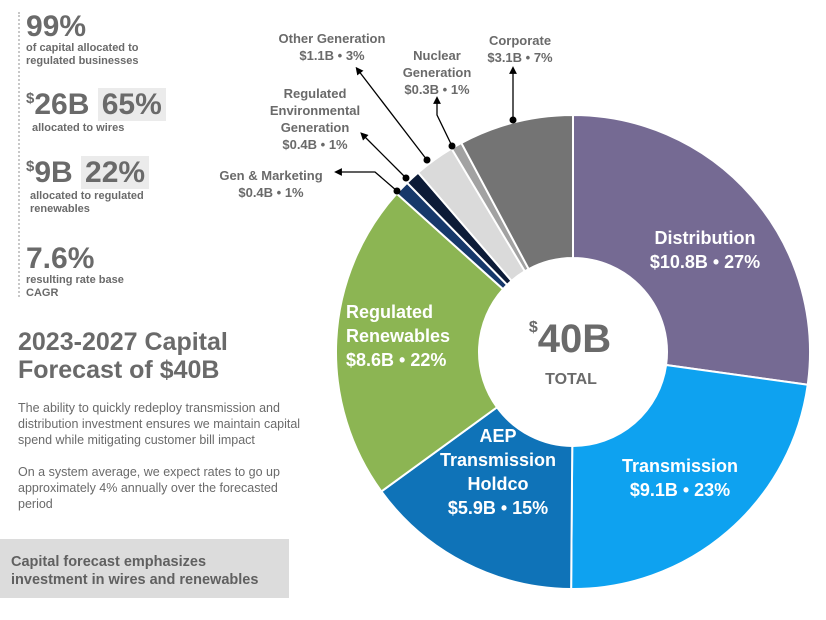 The width and height of the screenshot is (826, 620). Describe the element at coordinates (498, 484) in the screenshot. I see `slice-name-label: Holdco` at that location.